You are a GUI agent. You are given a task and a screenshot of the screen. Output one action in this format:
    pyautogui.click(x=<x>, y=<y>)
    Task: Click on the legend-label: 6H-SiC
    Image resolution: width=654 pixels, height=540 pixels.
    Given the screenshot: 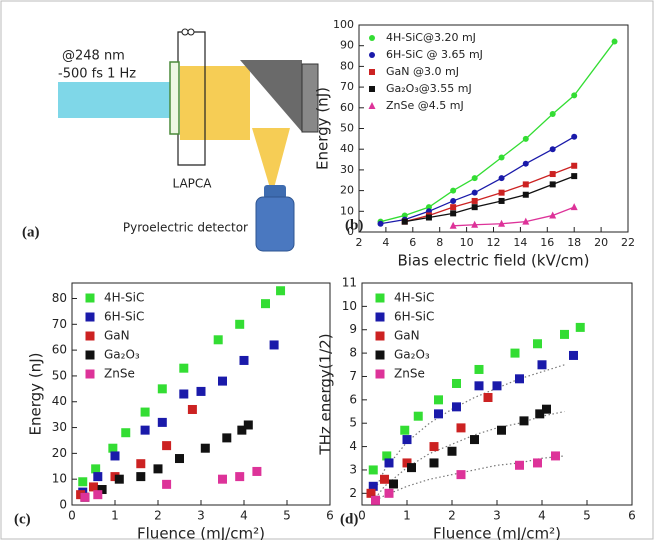 What is the action you would take?
    pyautogui.click(x=124, y=317)
    